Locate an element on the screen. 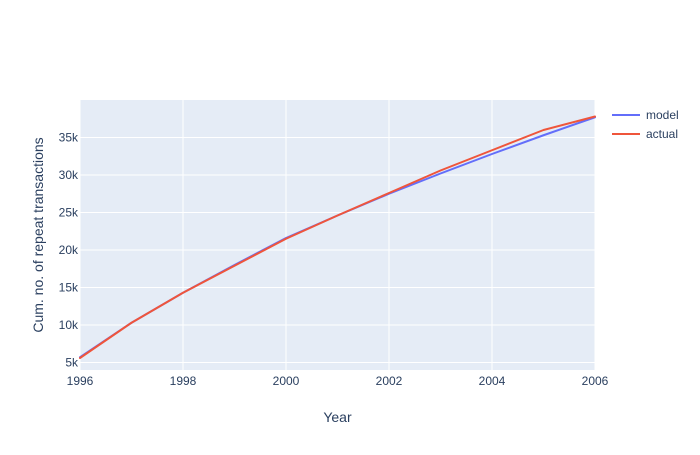 This screenshot has height=455, width=700. x-tick-label-1998: 1998 is located at coordinates (183, 381).